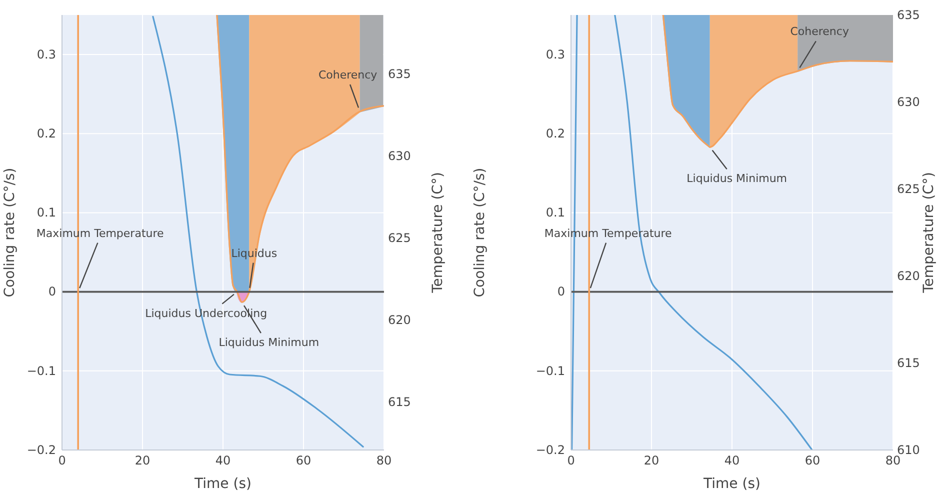 The width and height of the screenshot is (941, 496). I want to click on annotation: Coherency, so click(348, 75).